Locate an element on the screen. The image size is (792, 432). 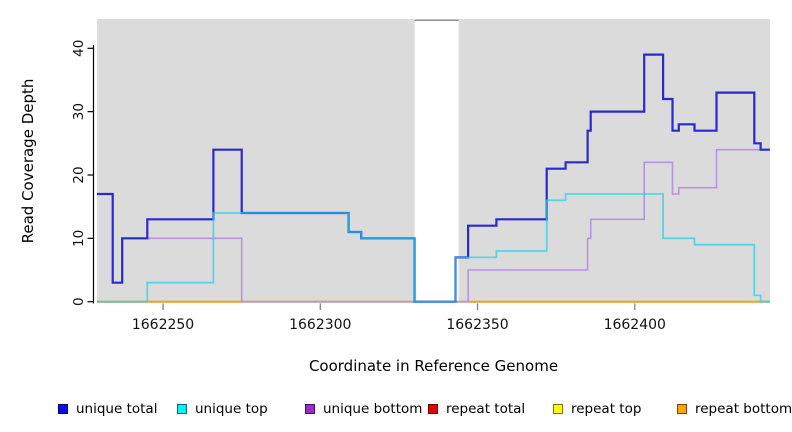
legend-item-repeat-total: repeat total is located at coordinates (476, 409).